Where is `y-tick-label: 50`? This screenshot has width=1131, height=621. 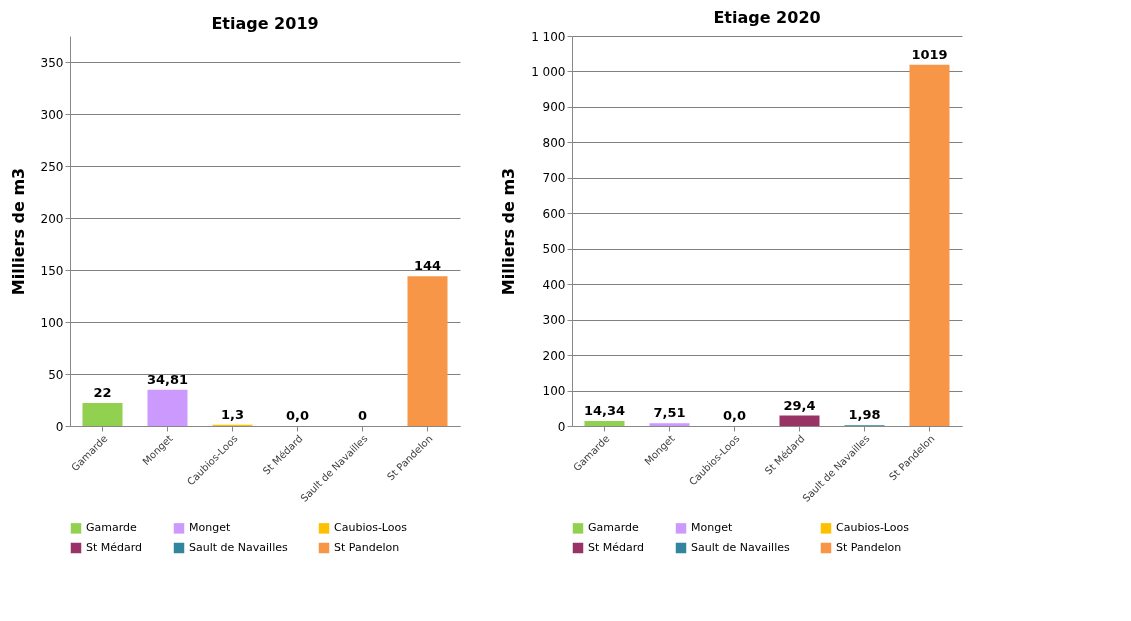 y-tick-label: 50 is located at coordinates (56, 374).